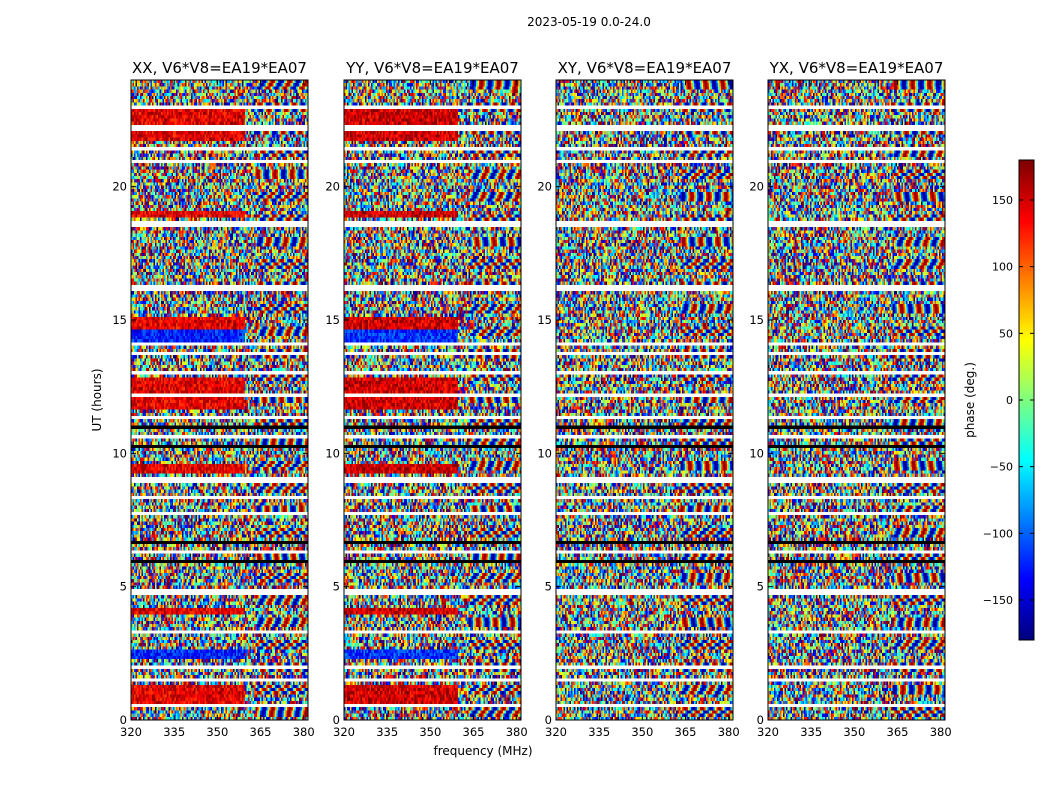  Describe the element at coordinates (1006, 333) in the screenshot. I see `colorbar-tick-label: 50` at that location.